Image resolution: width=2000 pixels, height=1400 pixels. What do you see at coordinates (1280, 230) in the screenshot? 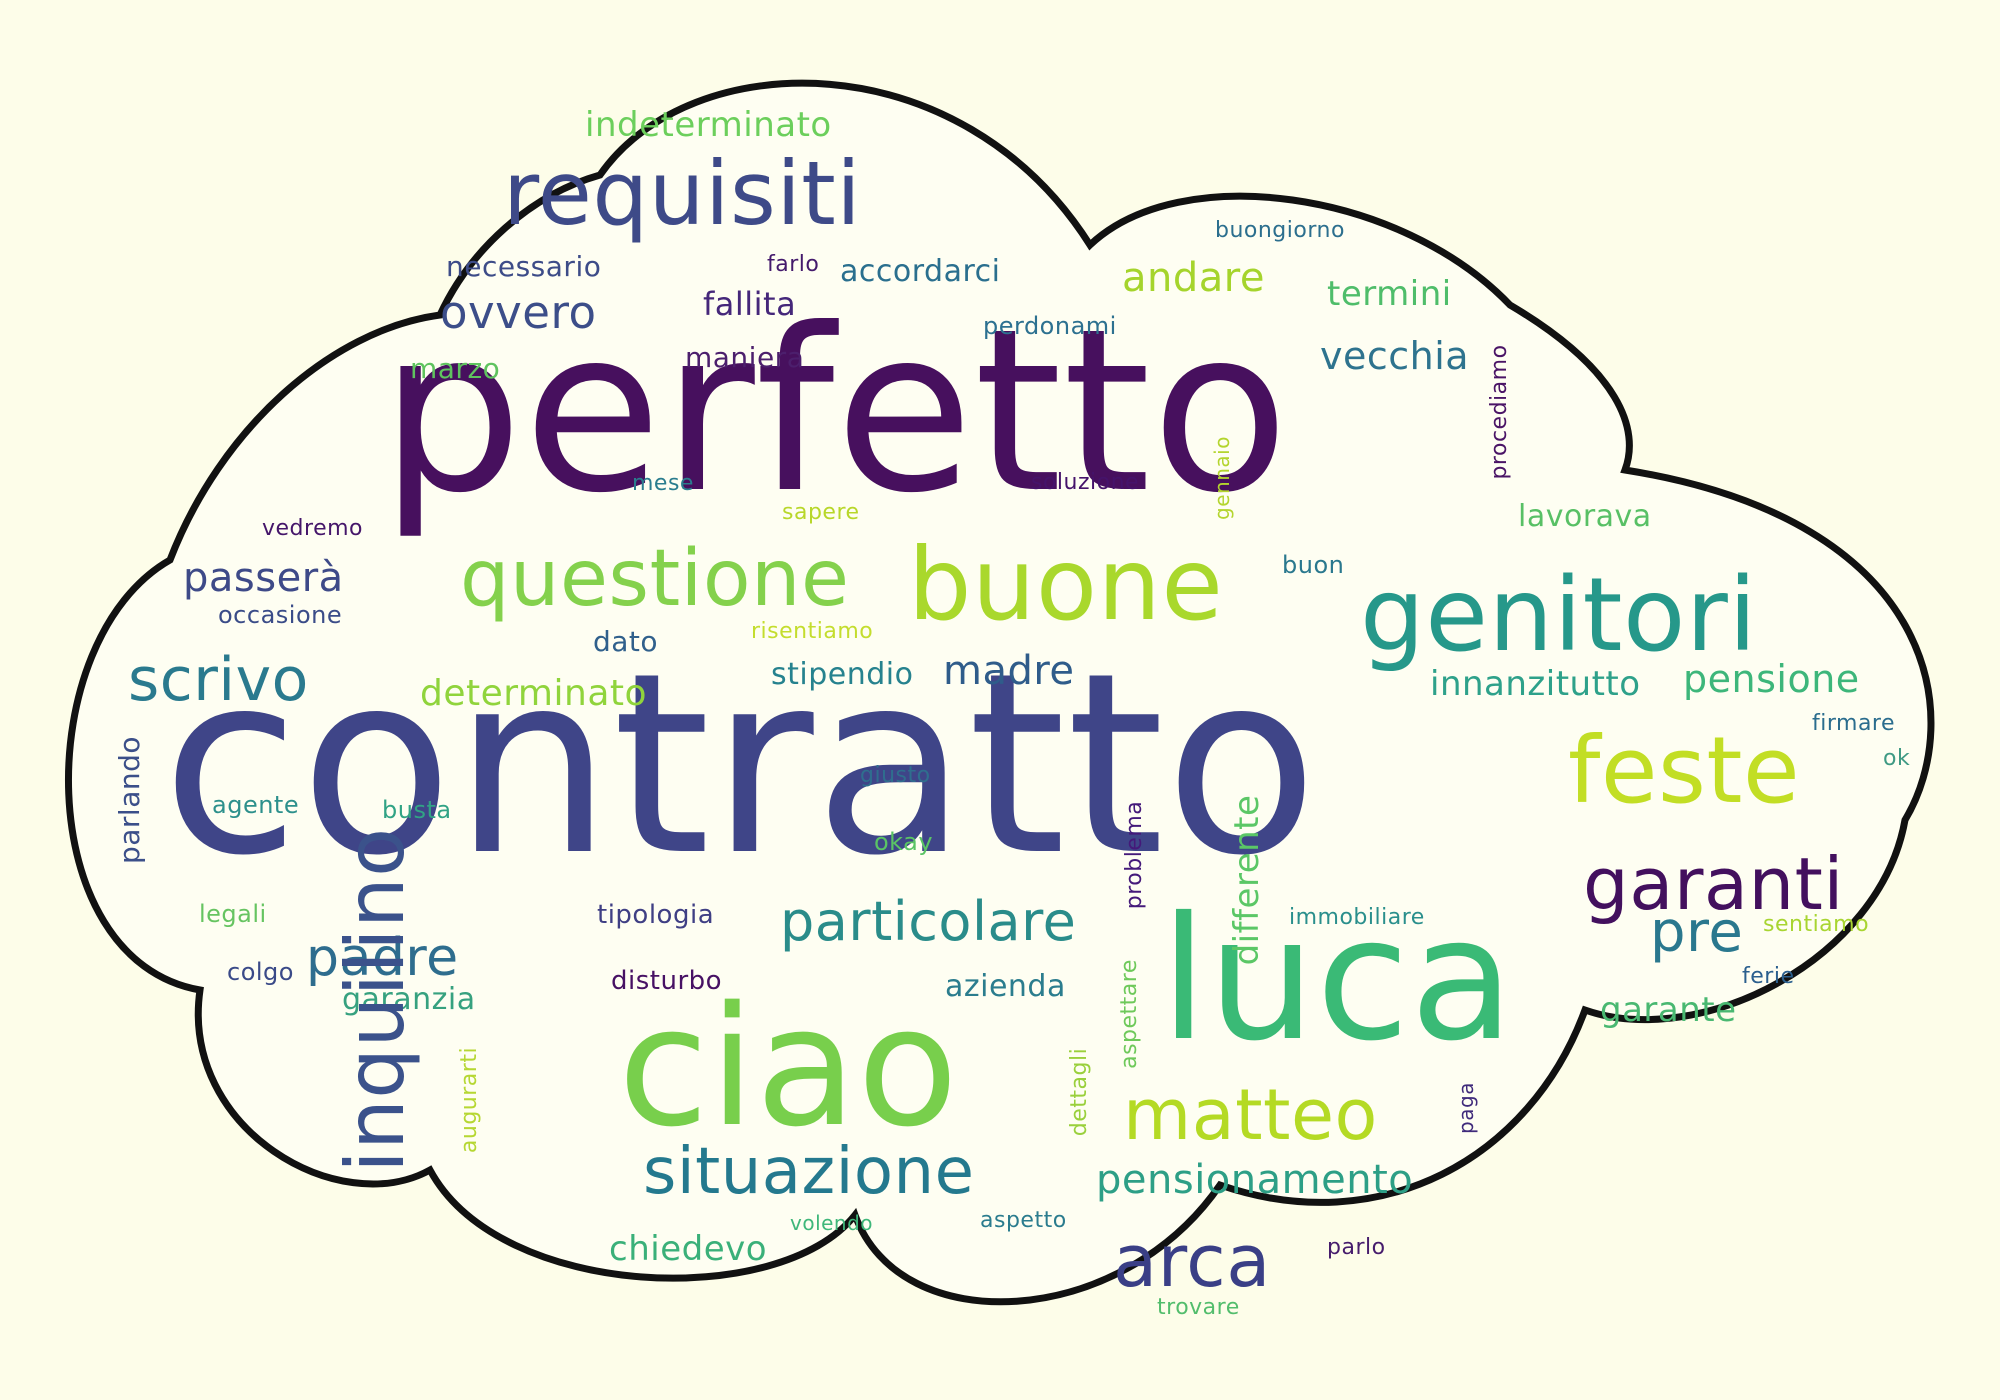
I see `word-buongiorno: buongiorno` at bounding box center [1280, 230].